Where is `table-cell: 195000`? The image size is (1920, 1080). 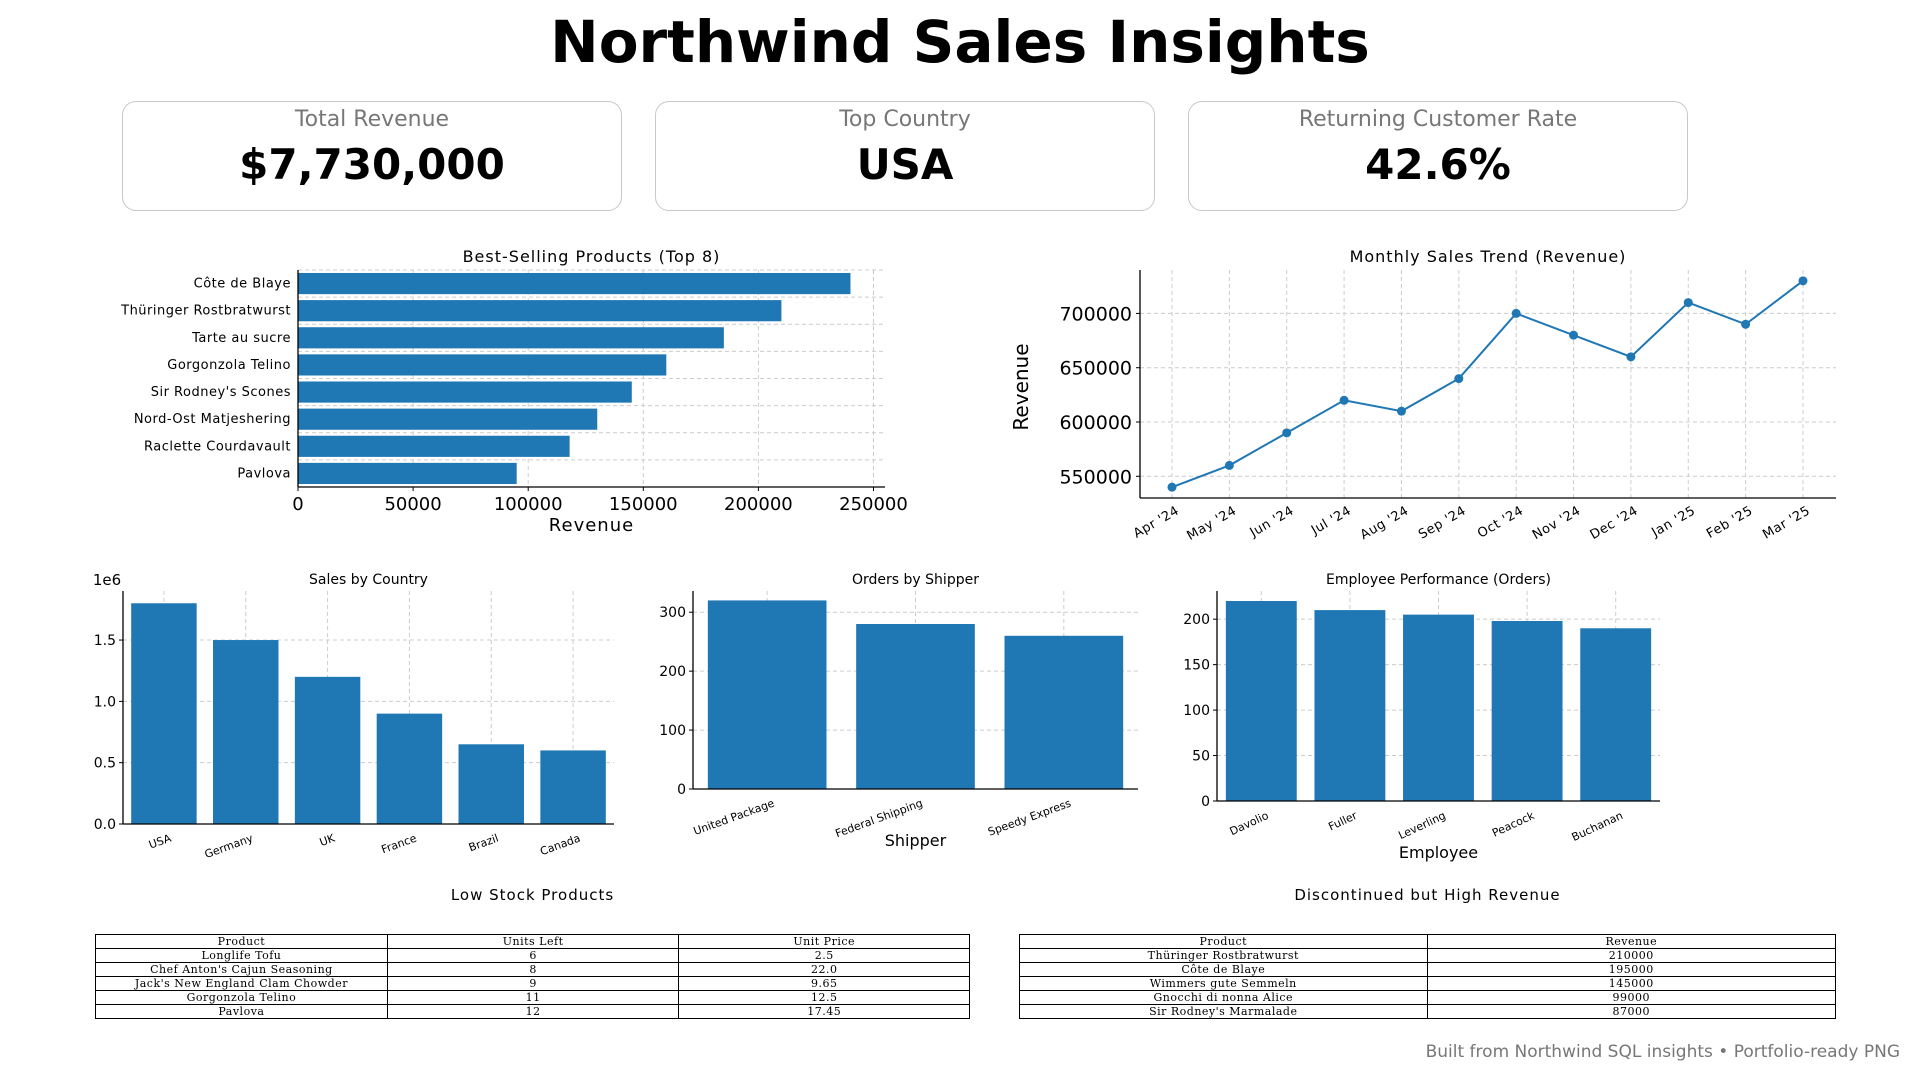
table-cell: 195000 is located at coordinates (1631, 969).